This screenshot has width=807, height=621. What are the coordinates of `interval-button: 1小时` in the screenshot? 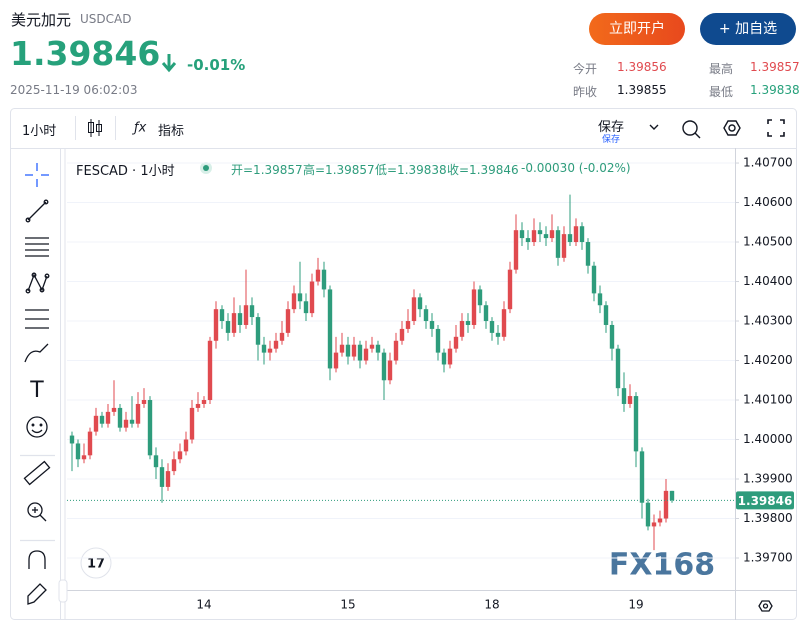 It's located at (39, 131).